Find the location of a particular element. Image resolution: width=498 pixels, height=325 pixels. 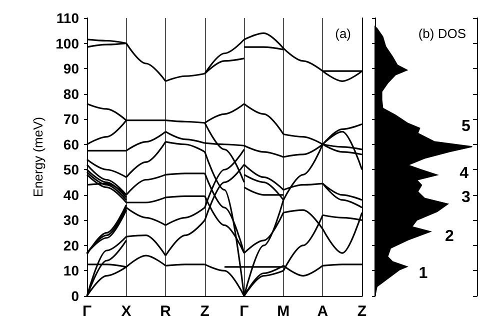

text: (b) DOS is located at coordinates (442, 33).